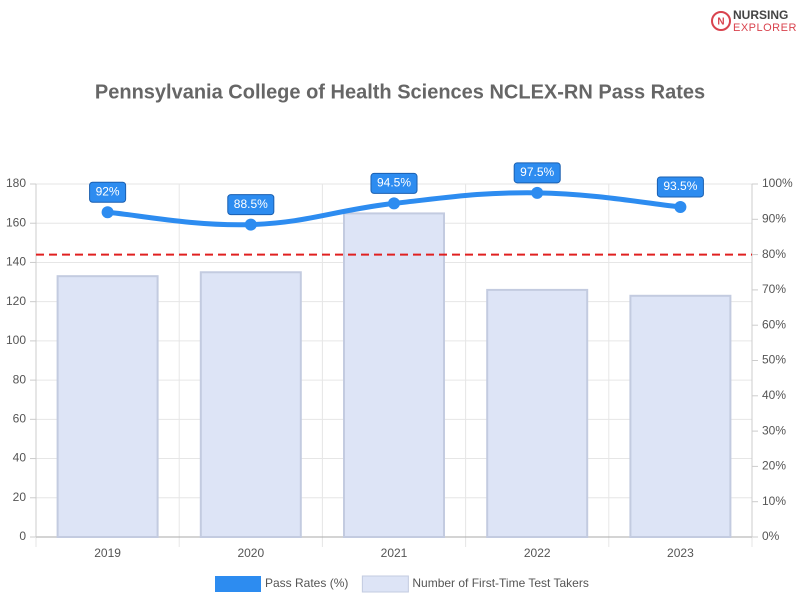 This screenshot has height=600, width=800. I want to click on y-tick-label: 60, so click(20, 419).